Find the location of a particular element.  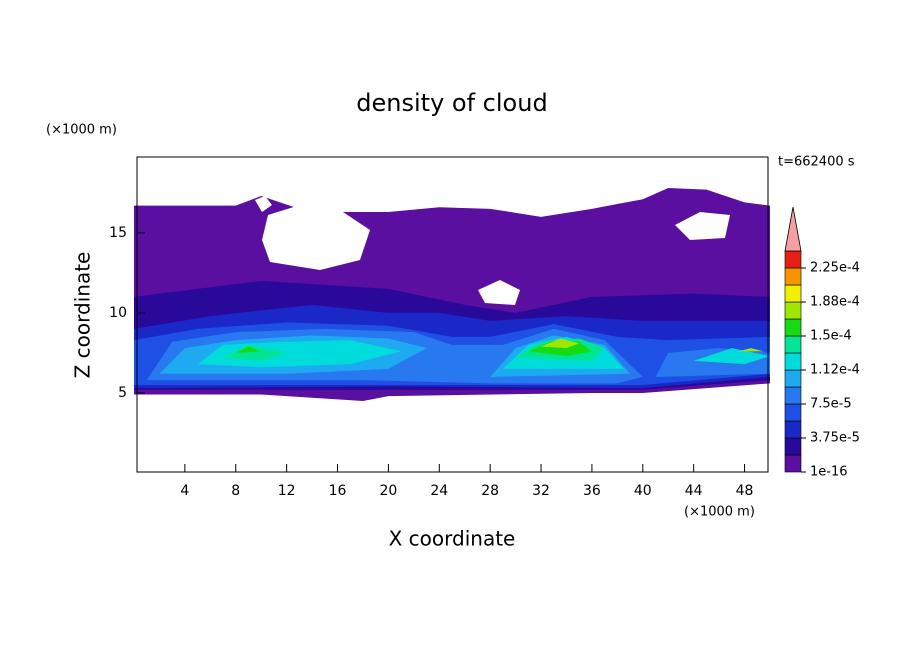

colorbar-tick-label: 1.12e-4 is located at coordinates (835, 370).